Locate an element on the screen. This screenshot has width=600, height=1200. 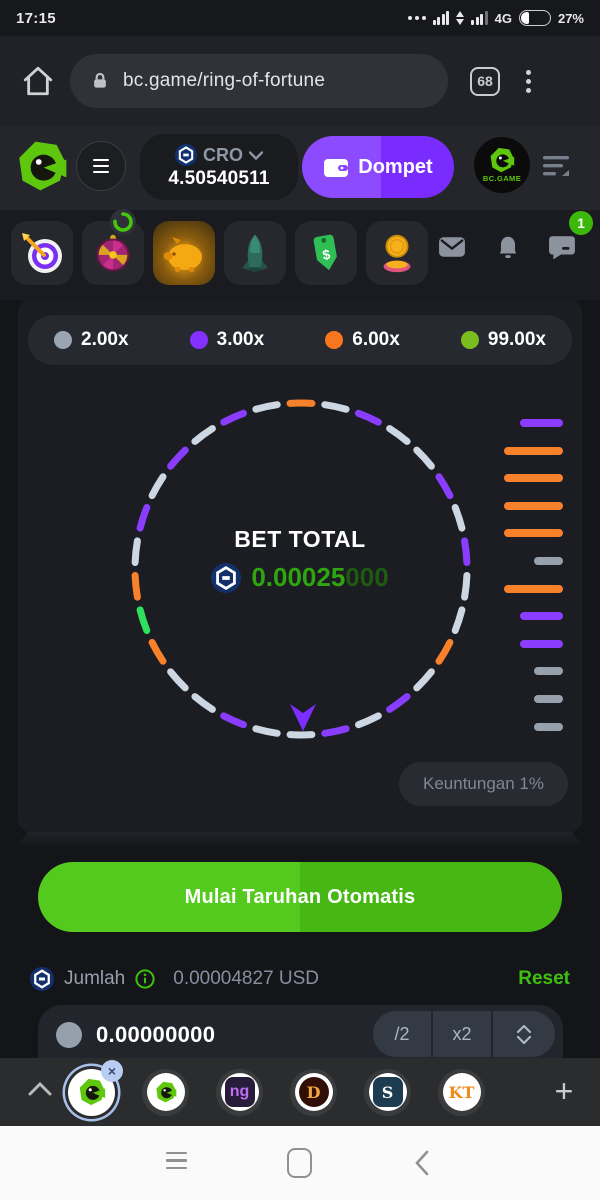
rocket-icon is located at coordinates (255, 253).